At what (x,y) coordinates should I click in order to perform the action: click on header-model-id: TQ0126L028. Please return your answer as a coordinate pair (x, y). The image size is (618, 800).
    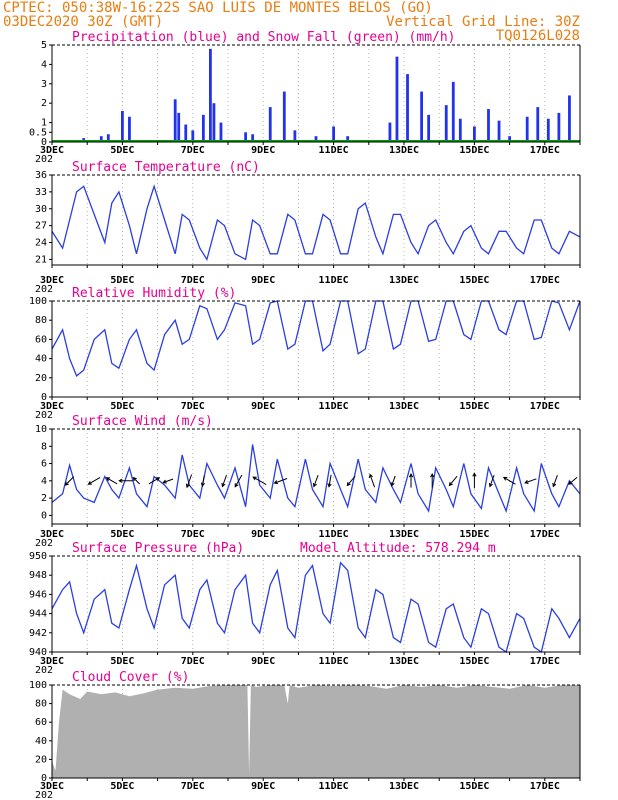
    Looking at the image, I should click on (538, 36).